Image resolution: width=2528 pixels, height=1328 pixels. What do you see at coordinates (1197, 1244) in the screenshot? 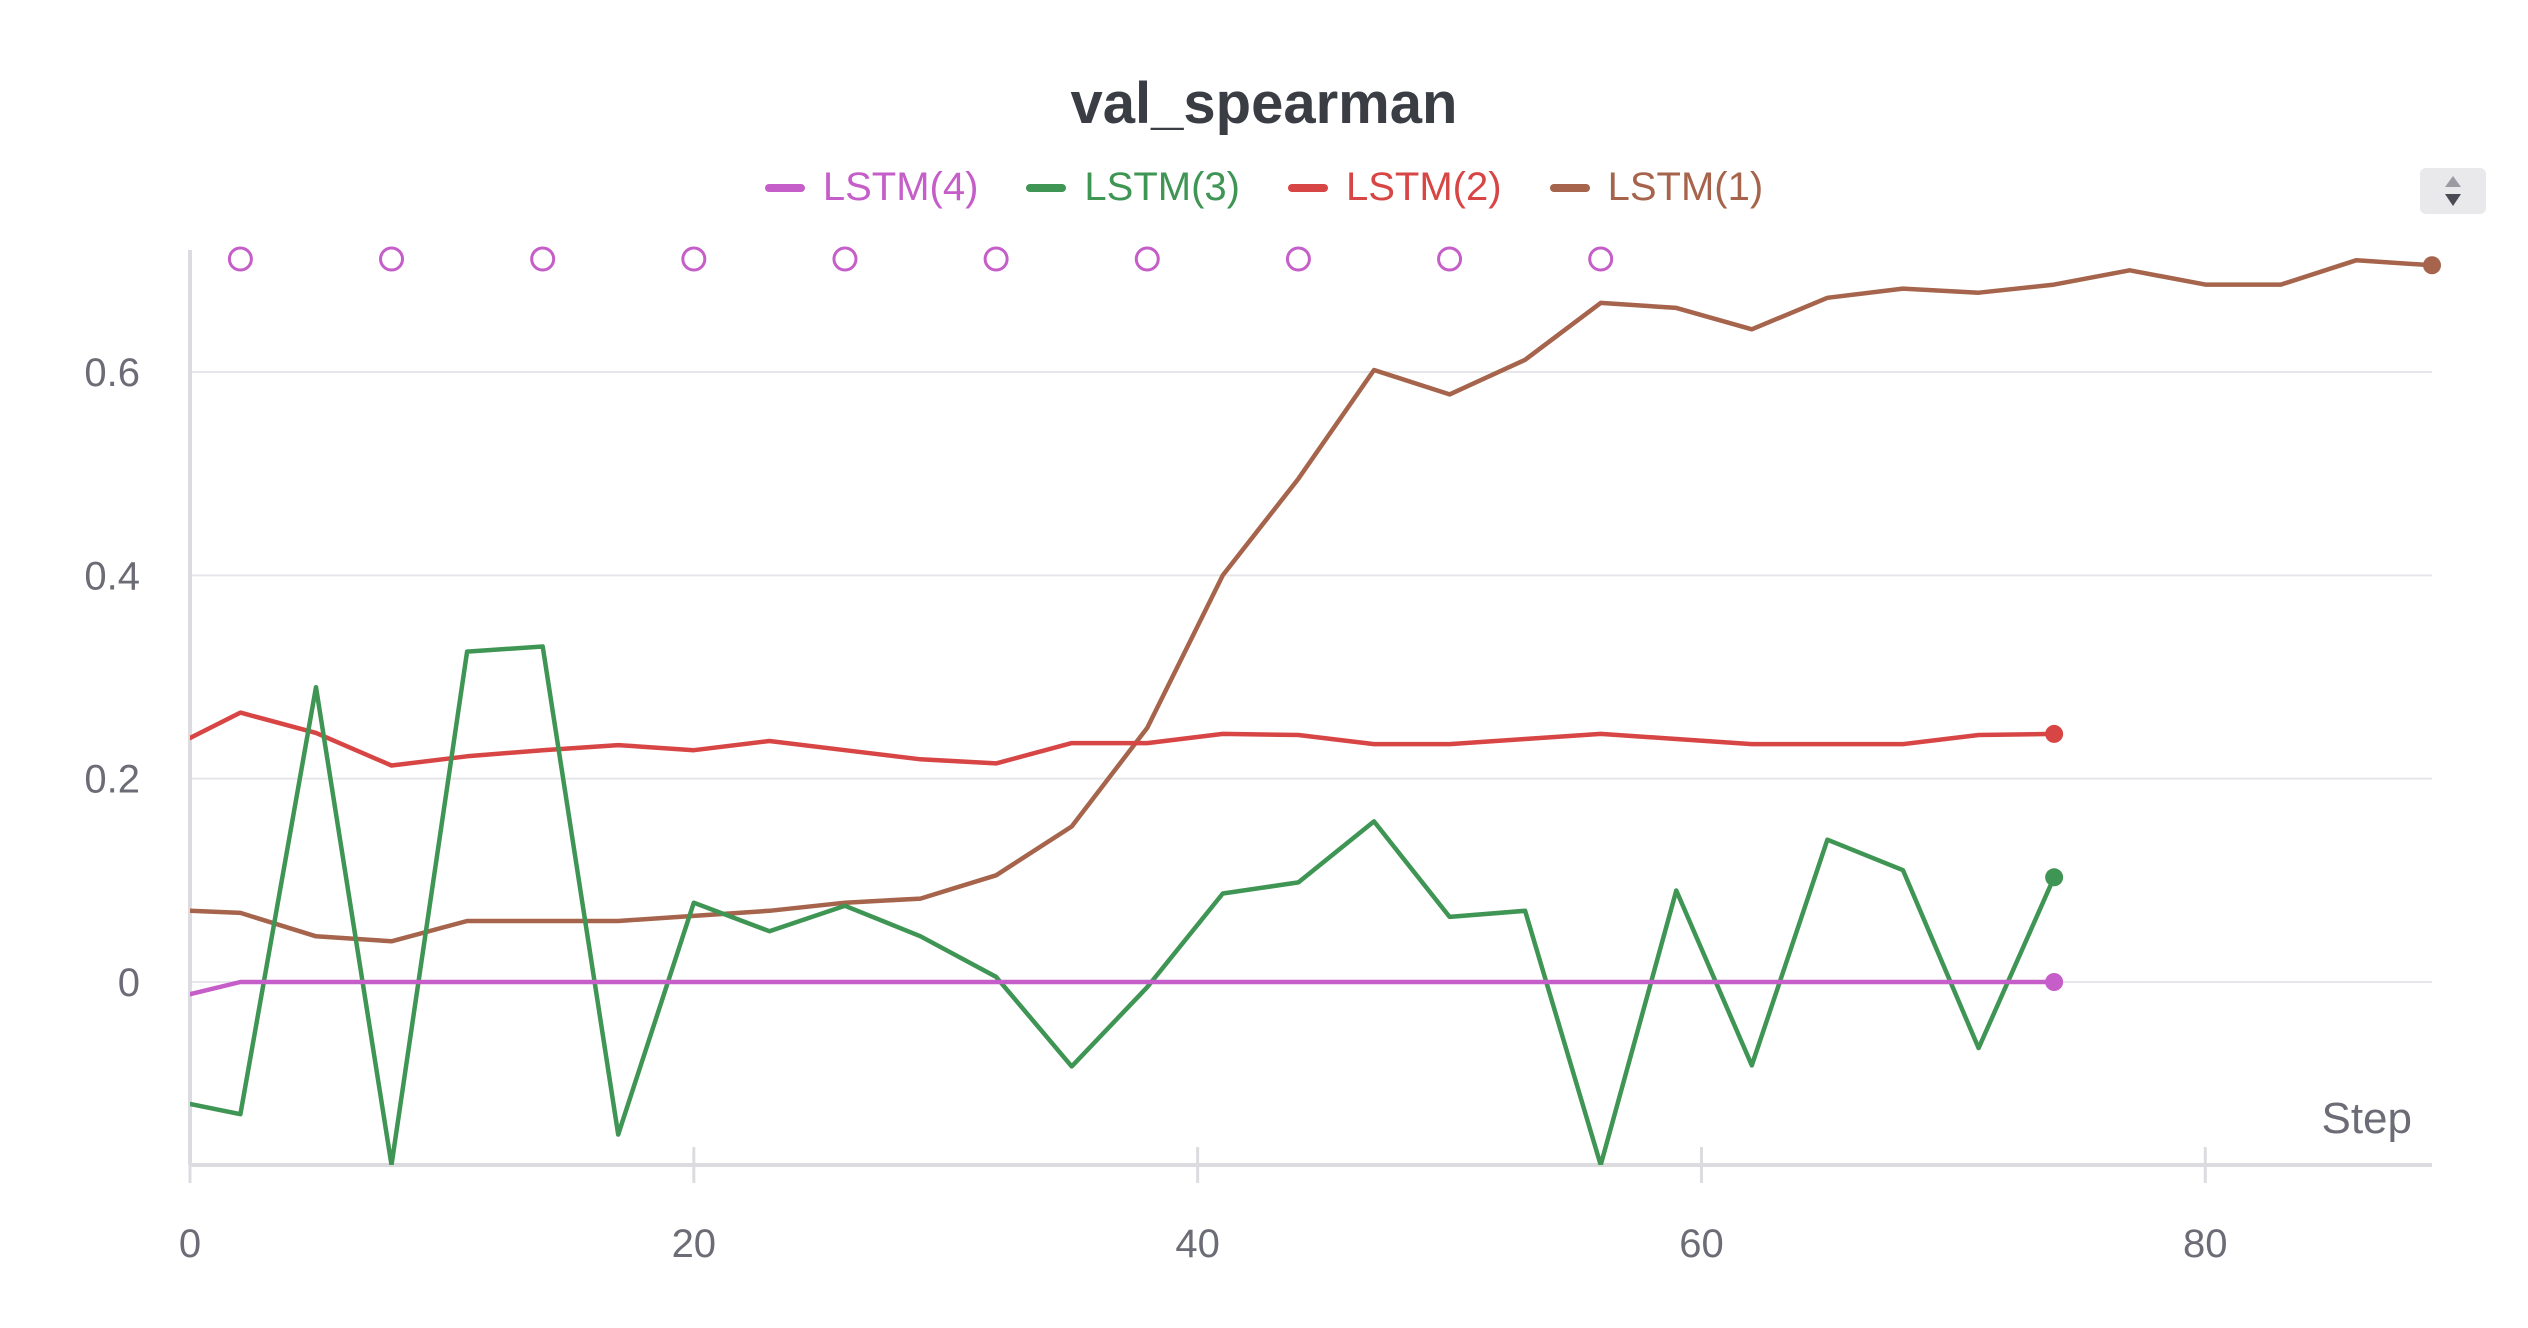
I see `x-tick-label: 40` at bounding box center [1197, 1244].